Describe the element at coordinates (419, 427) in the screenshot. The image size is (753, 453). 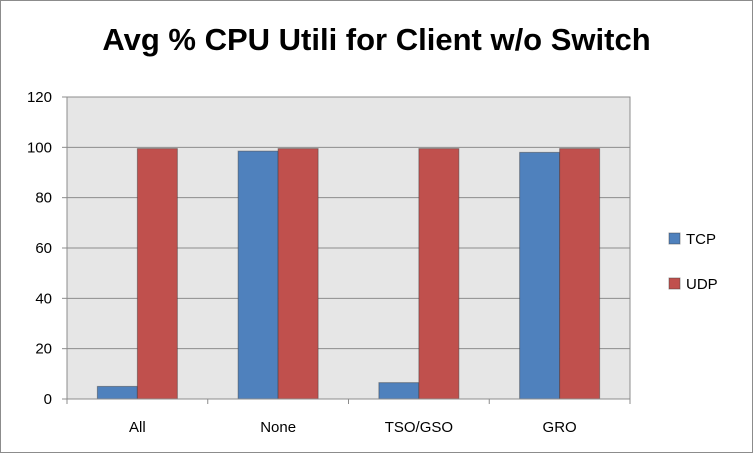
I see `x-tick-label: TSO/GSO` at that location.